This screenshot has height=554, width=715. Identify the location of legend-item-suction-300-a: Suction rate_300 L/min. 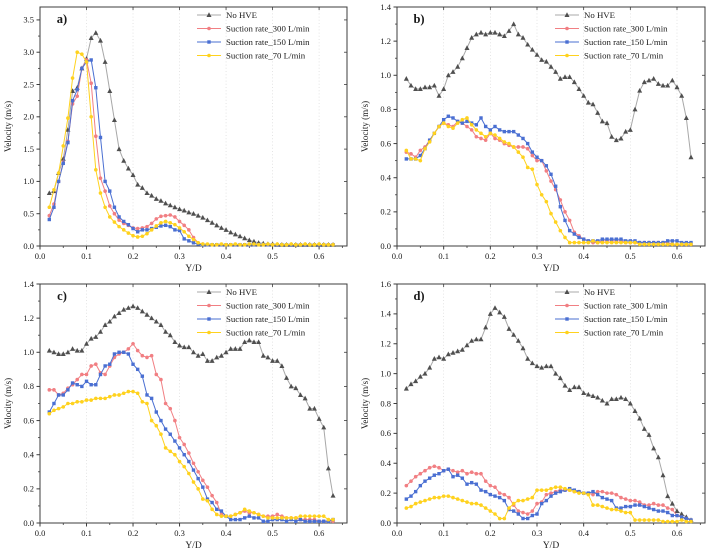
(253, 29).